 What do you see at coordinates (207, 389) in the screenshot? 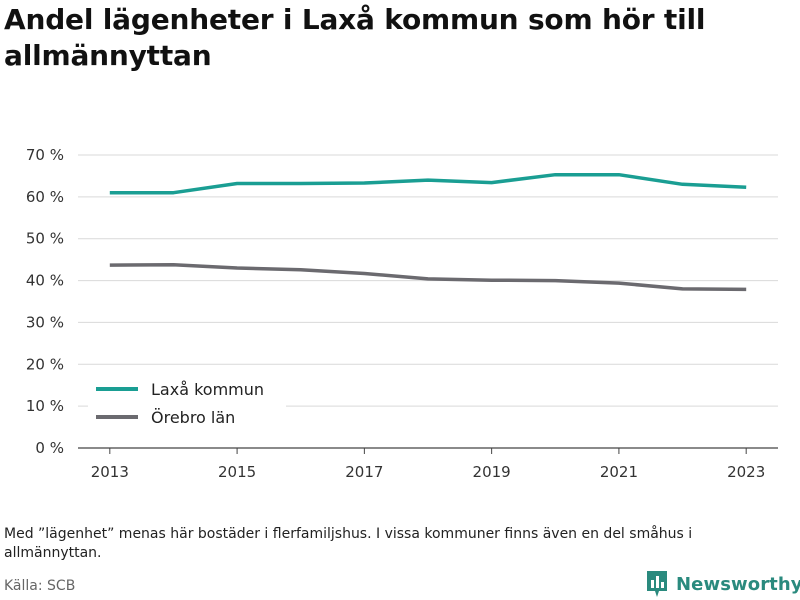
I see `legend-label: Laxå kommun` at bounding box center [207, 389].